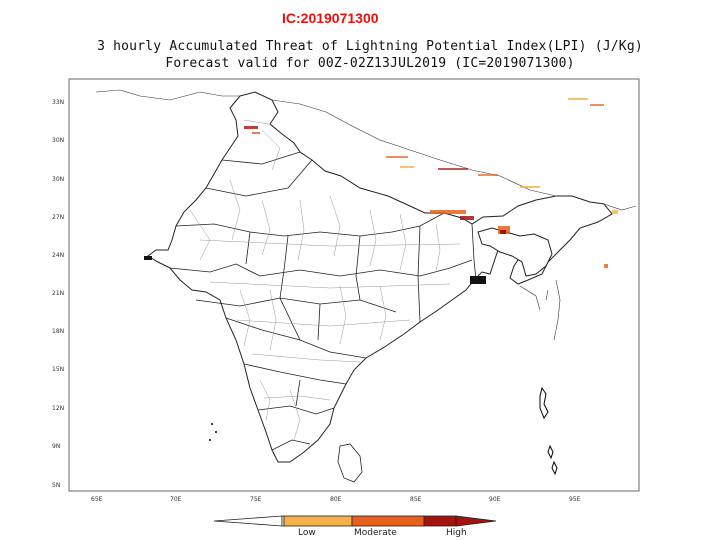 The height and width of the screenshot is (540, 720). What do you see at coordinates (388, 521) in the screenshot?
I see `legend-swatch-moderate` at bounding box center [388, 521].